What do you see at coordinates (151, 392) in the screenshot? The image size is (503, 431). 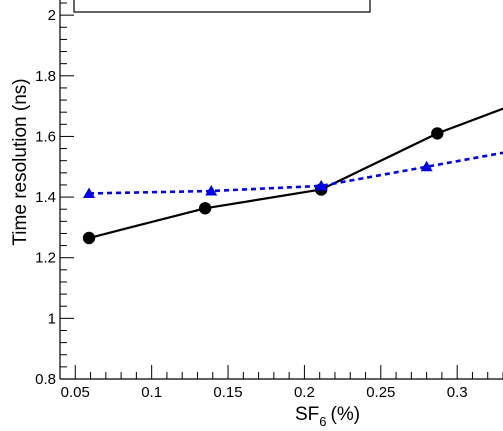 I see `x-tick-label: 0.1` at bounding box center [151, 392].